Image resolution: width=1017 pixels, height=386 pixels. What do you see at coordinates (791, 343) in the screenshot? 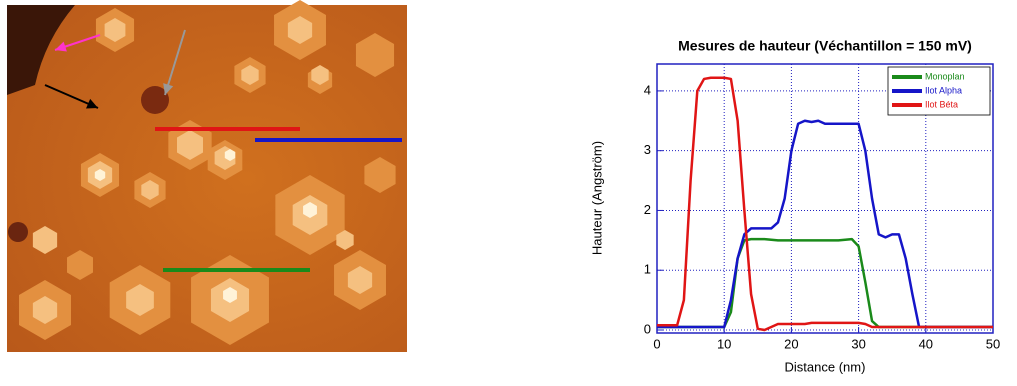
I see `x-tick-label: 20` at bounding box center [791, 343].